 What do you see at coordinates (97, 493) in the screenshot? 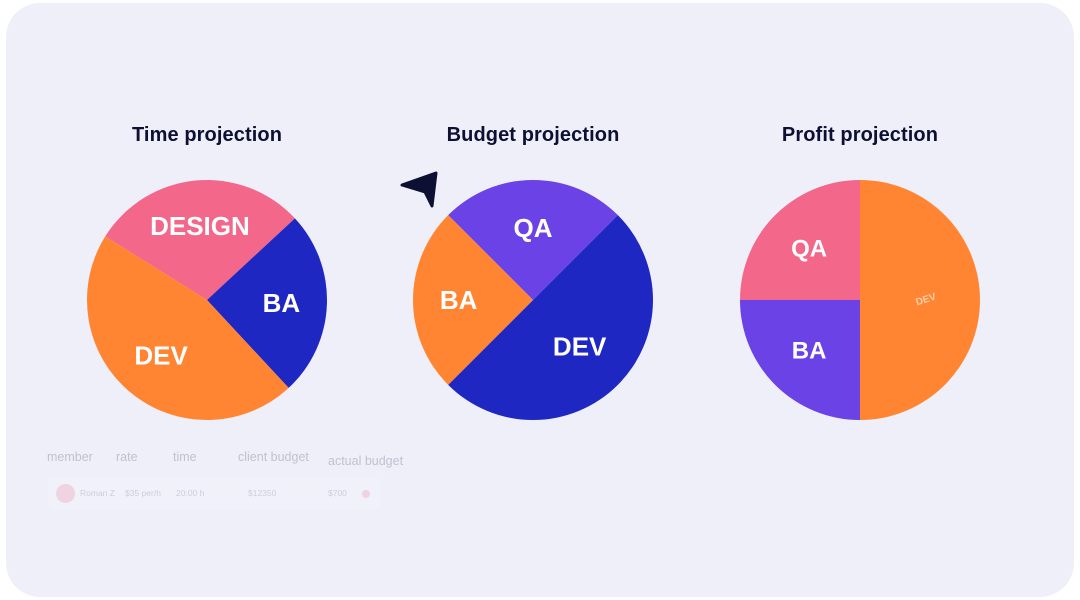
I see `member-name: Roman Z` at bounding box center [97, 493].